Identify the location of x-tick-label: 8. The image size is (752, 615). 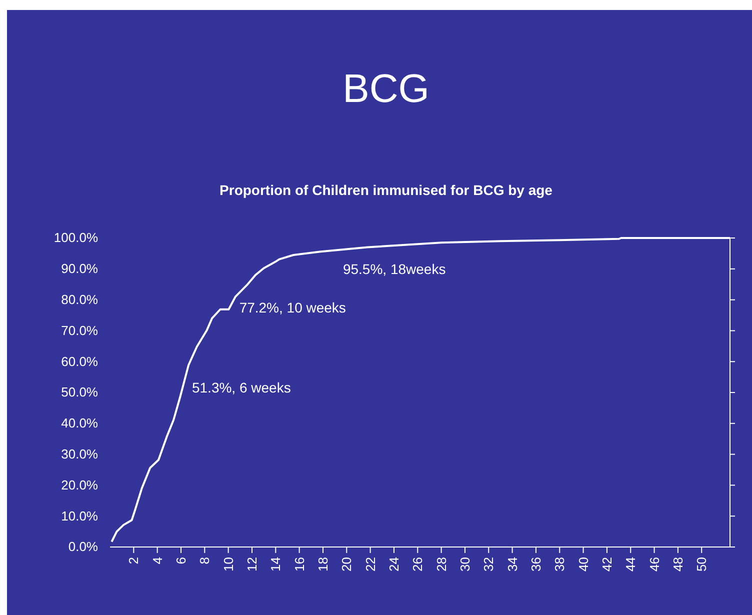
(204, 560).